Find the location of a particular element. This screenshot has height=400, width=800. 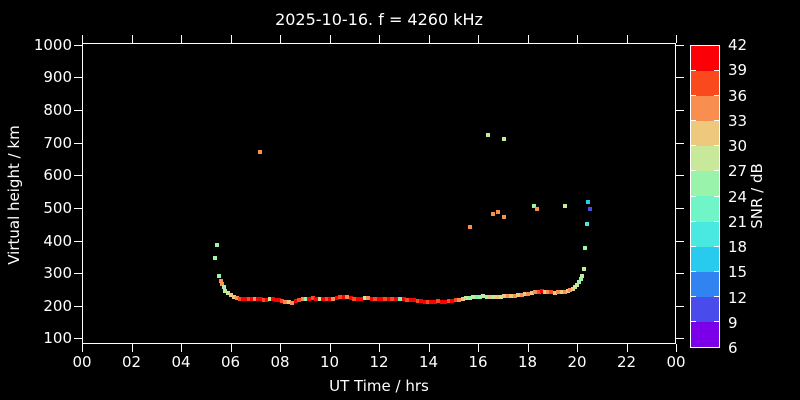

y-tick-label: 400 is located at coordinates (57, 240).